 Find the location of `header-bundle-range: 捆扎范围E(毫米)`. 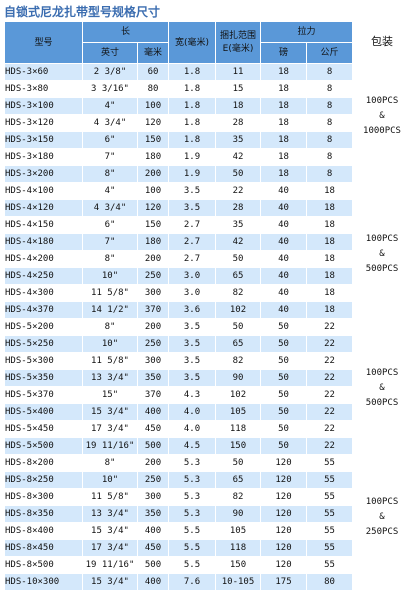

header-bundle-range: 捆扎范围E(毫米) is located at coordinates (238, 42).